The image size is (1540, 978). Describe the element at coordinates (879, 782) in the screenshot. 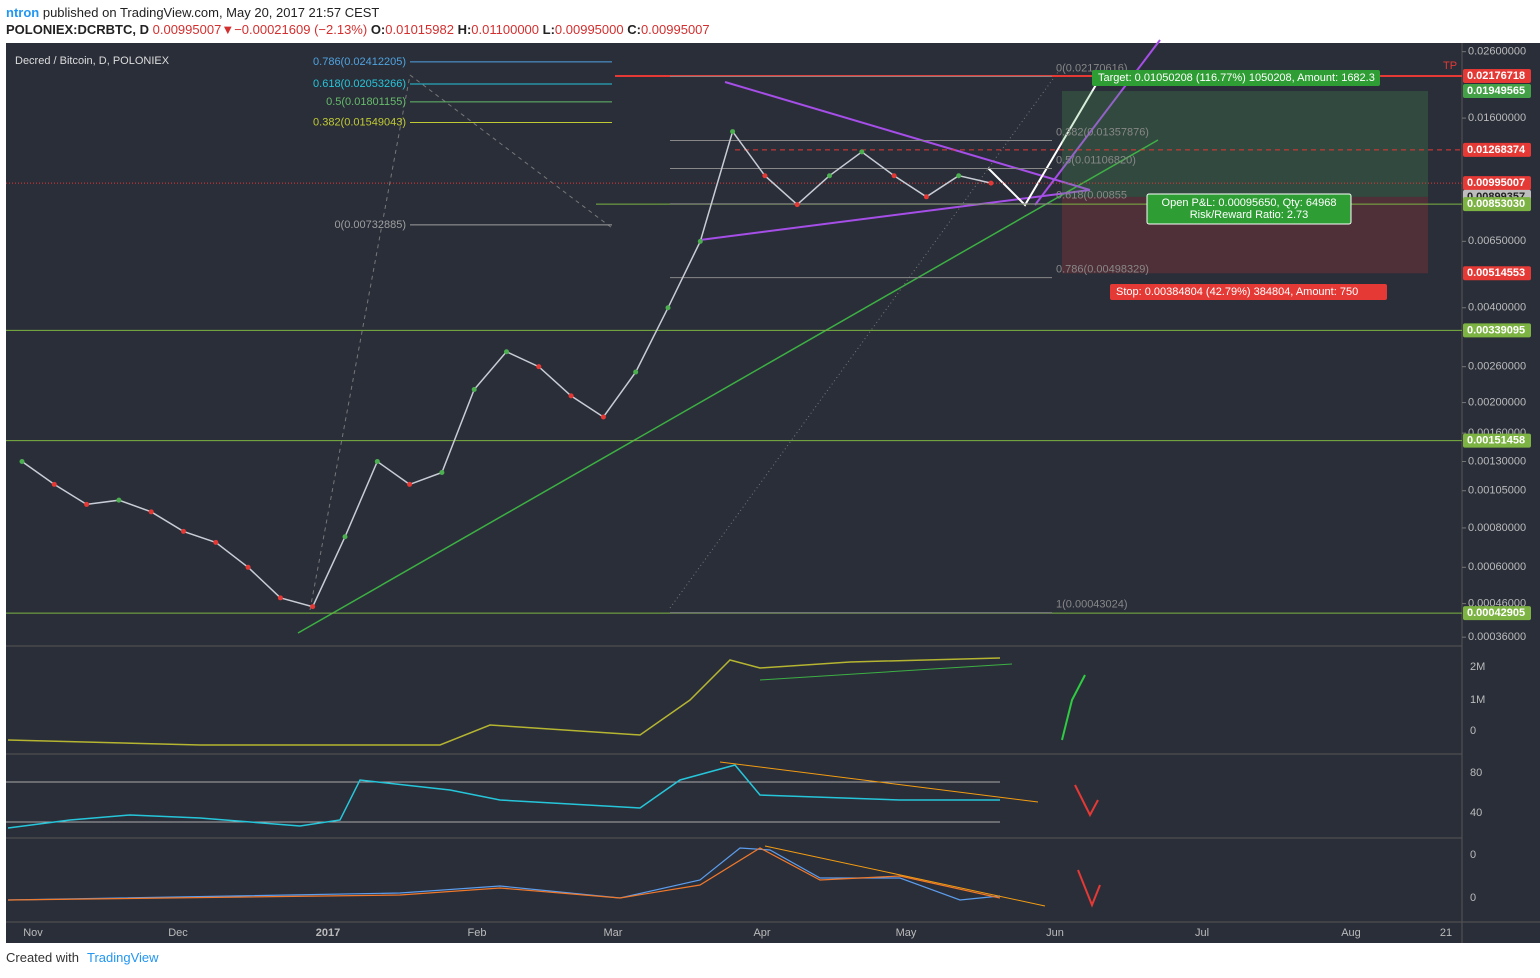

I see `rsi-trend` at that location.